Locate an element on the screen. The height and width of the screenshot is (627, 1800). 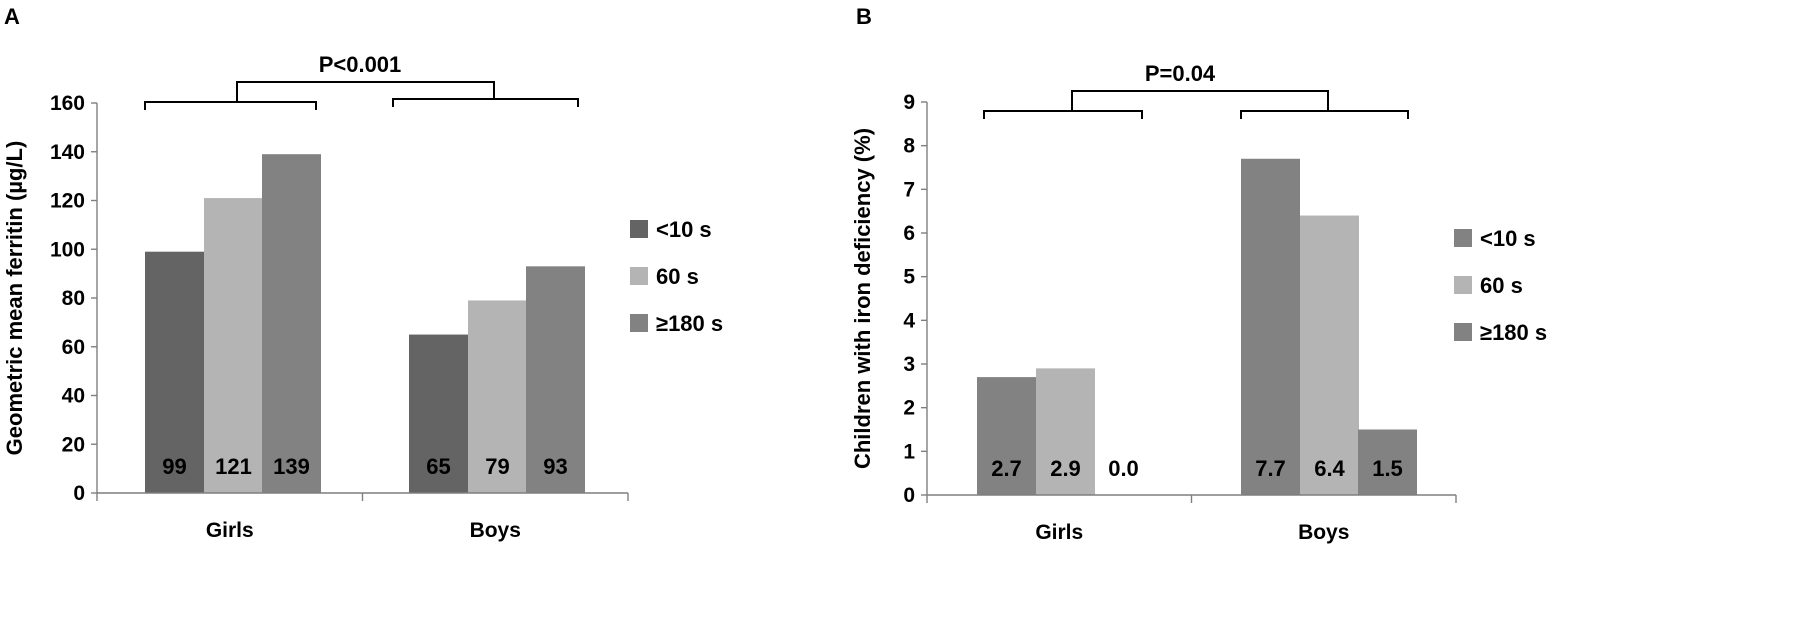
y-tick-label: 120 is located at coordinates (67, 201).